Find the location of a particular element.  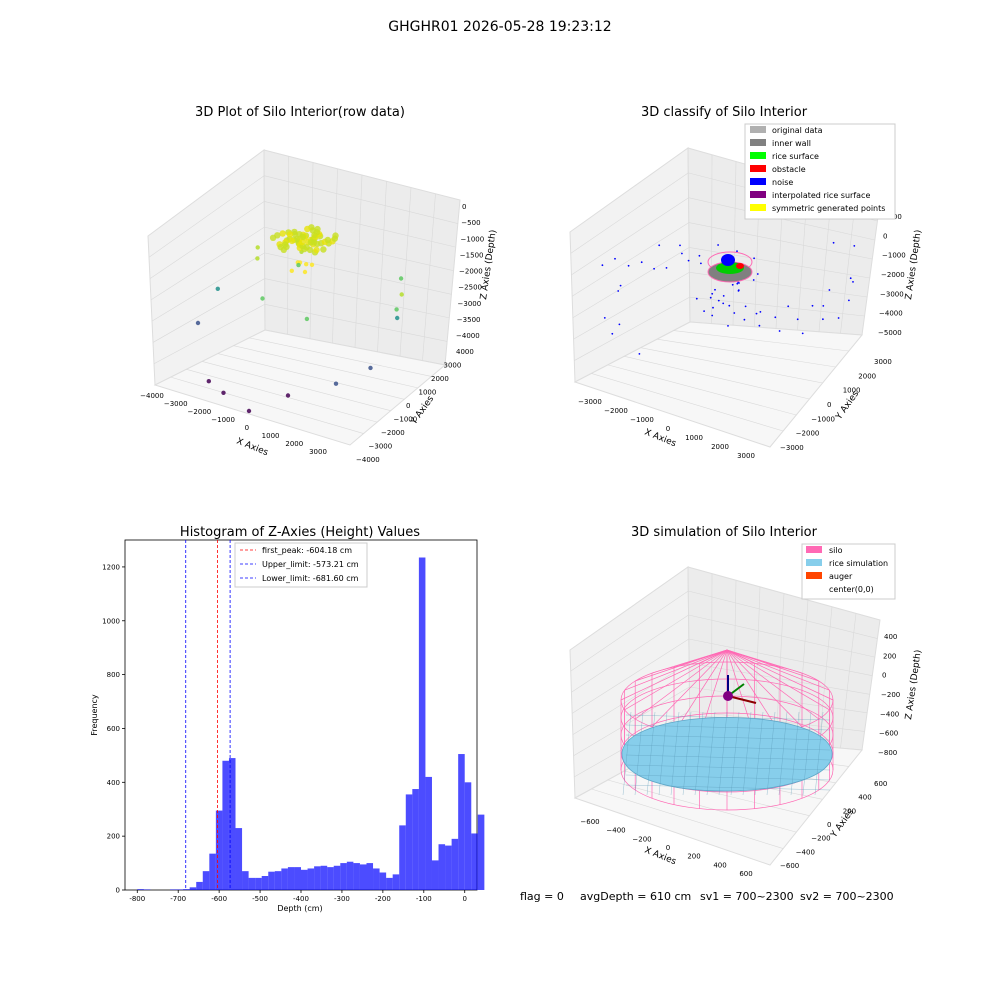

histogram-y-tick-label: 600 is located at coordinates (113, 729).